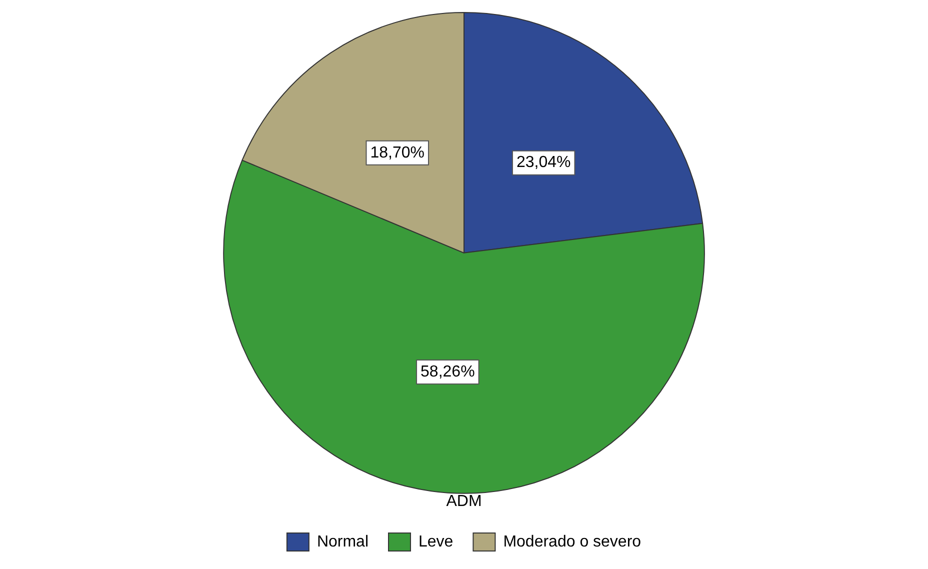 Image resolution: width=928 pixels, height=569 pixels. What do you see at coordinates (397, 153) in the screenshot?
I see `data-label: 18,70%` at bounding box center [397, 153].